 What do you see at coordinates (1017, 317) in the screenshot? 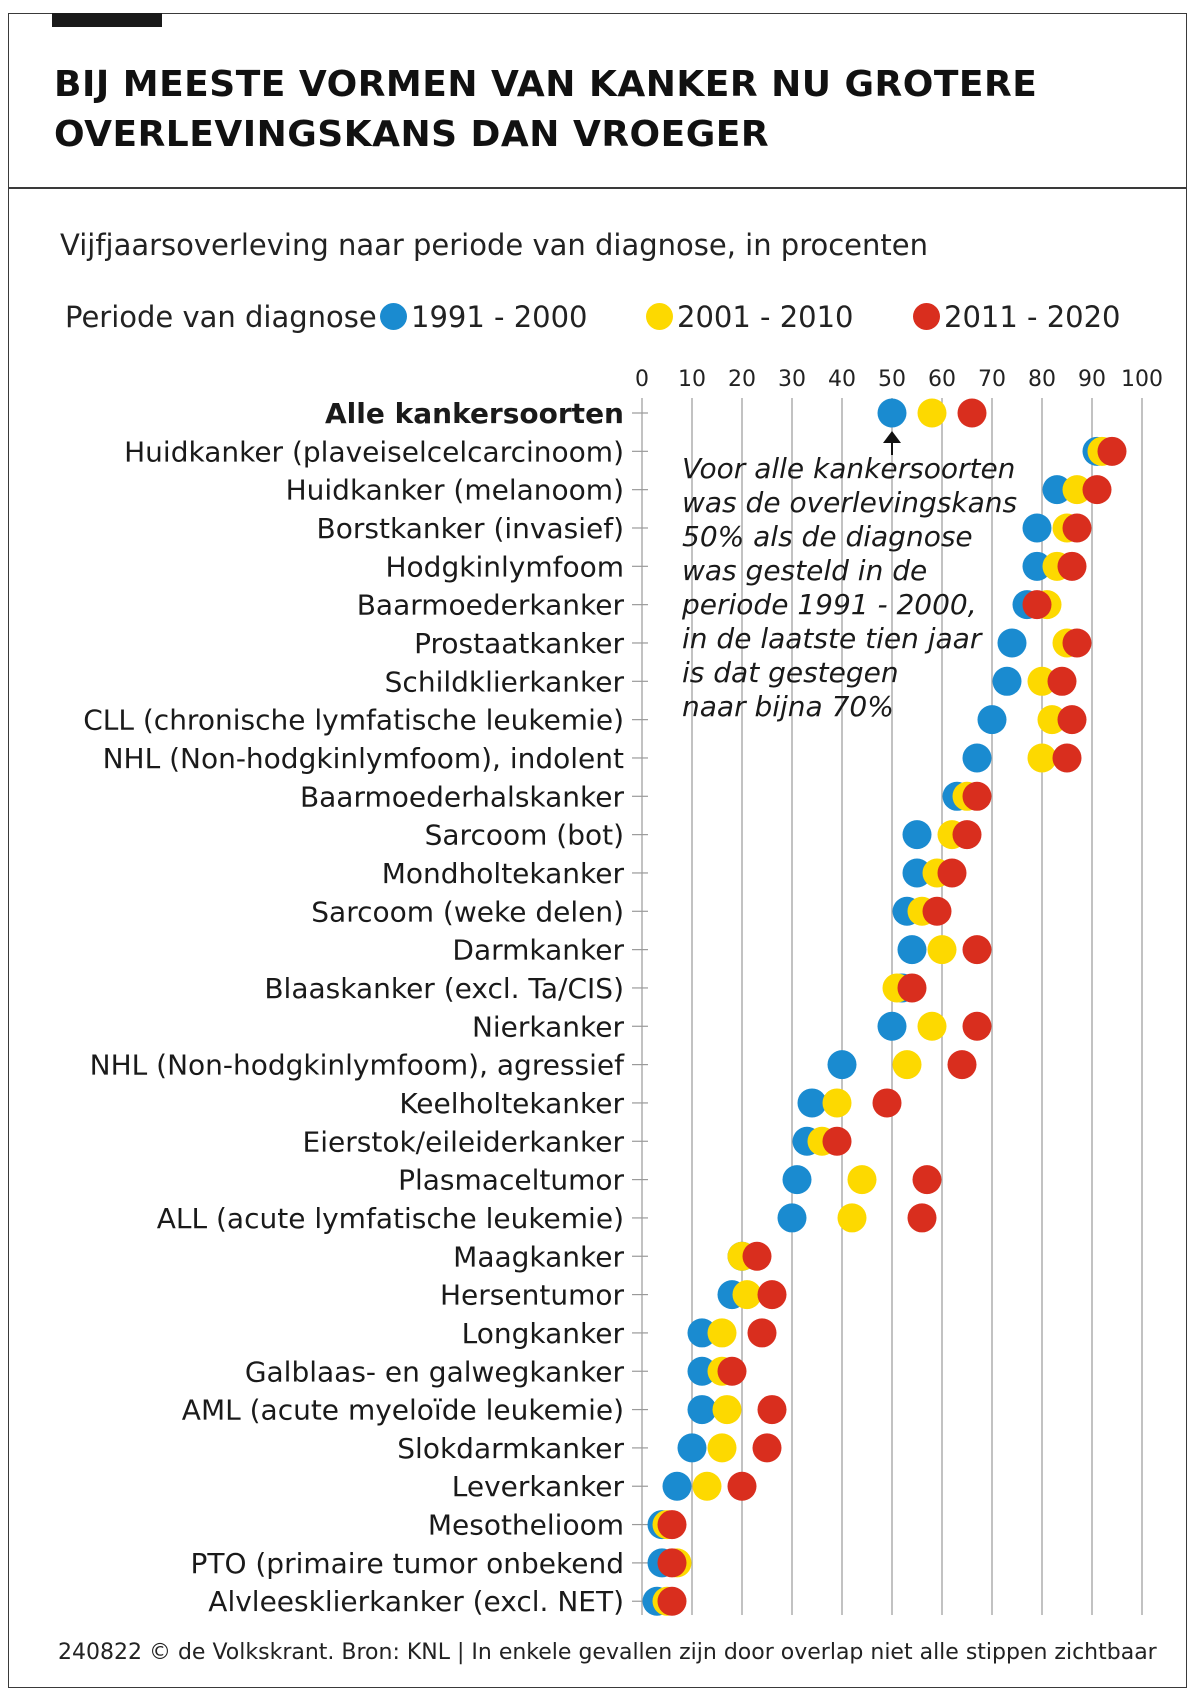
I see `legend-item-2011-2020: 2011 - 2020` at bounding box center [1017, 317].